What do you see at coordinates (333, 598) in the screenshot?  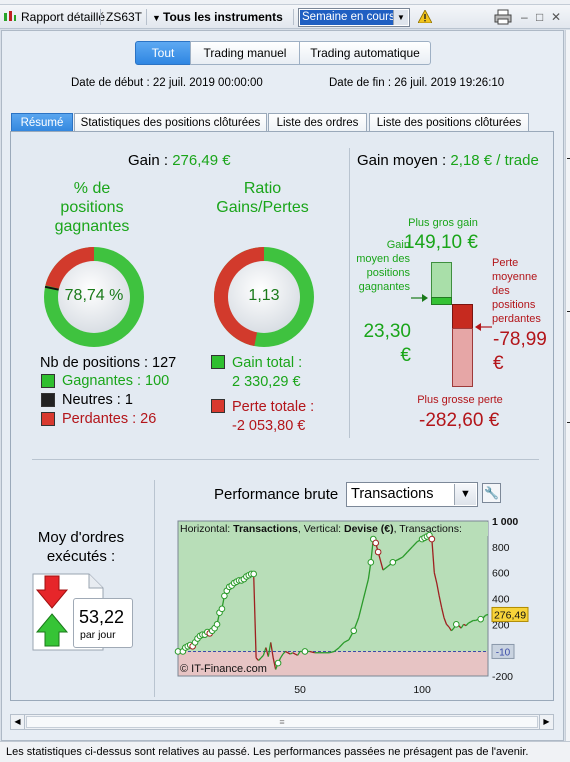 I see `chart-frame` at bounding box center [333, 598].